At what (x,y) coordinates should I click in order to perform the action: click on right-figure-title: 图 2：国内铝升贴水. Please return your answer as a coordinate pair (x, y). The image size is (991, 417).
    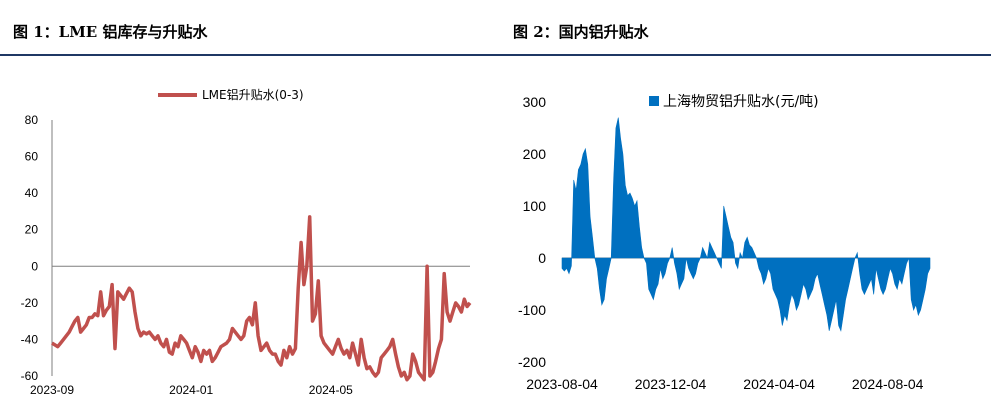
    Looking at the image, I should click on (581, 32).